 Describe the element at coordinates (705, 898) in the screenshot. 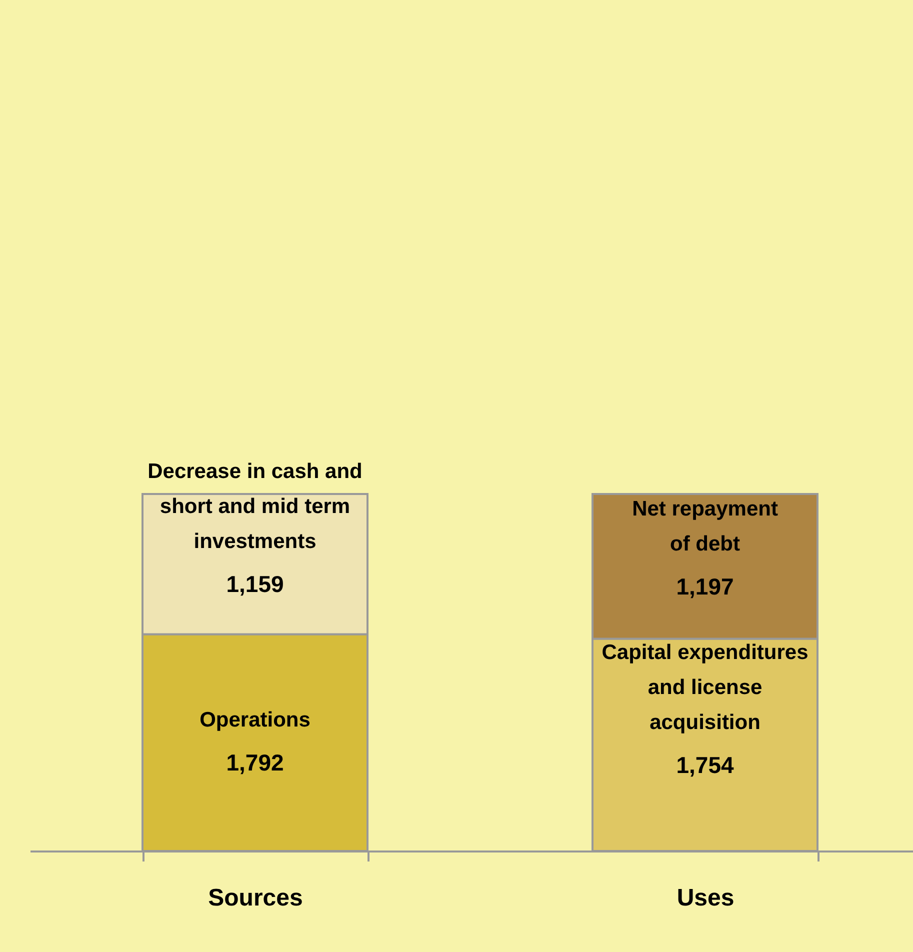

I see `x-tick-label: Uses` at that location.